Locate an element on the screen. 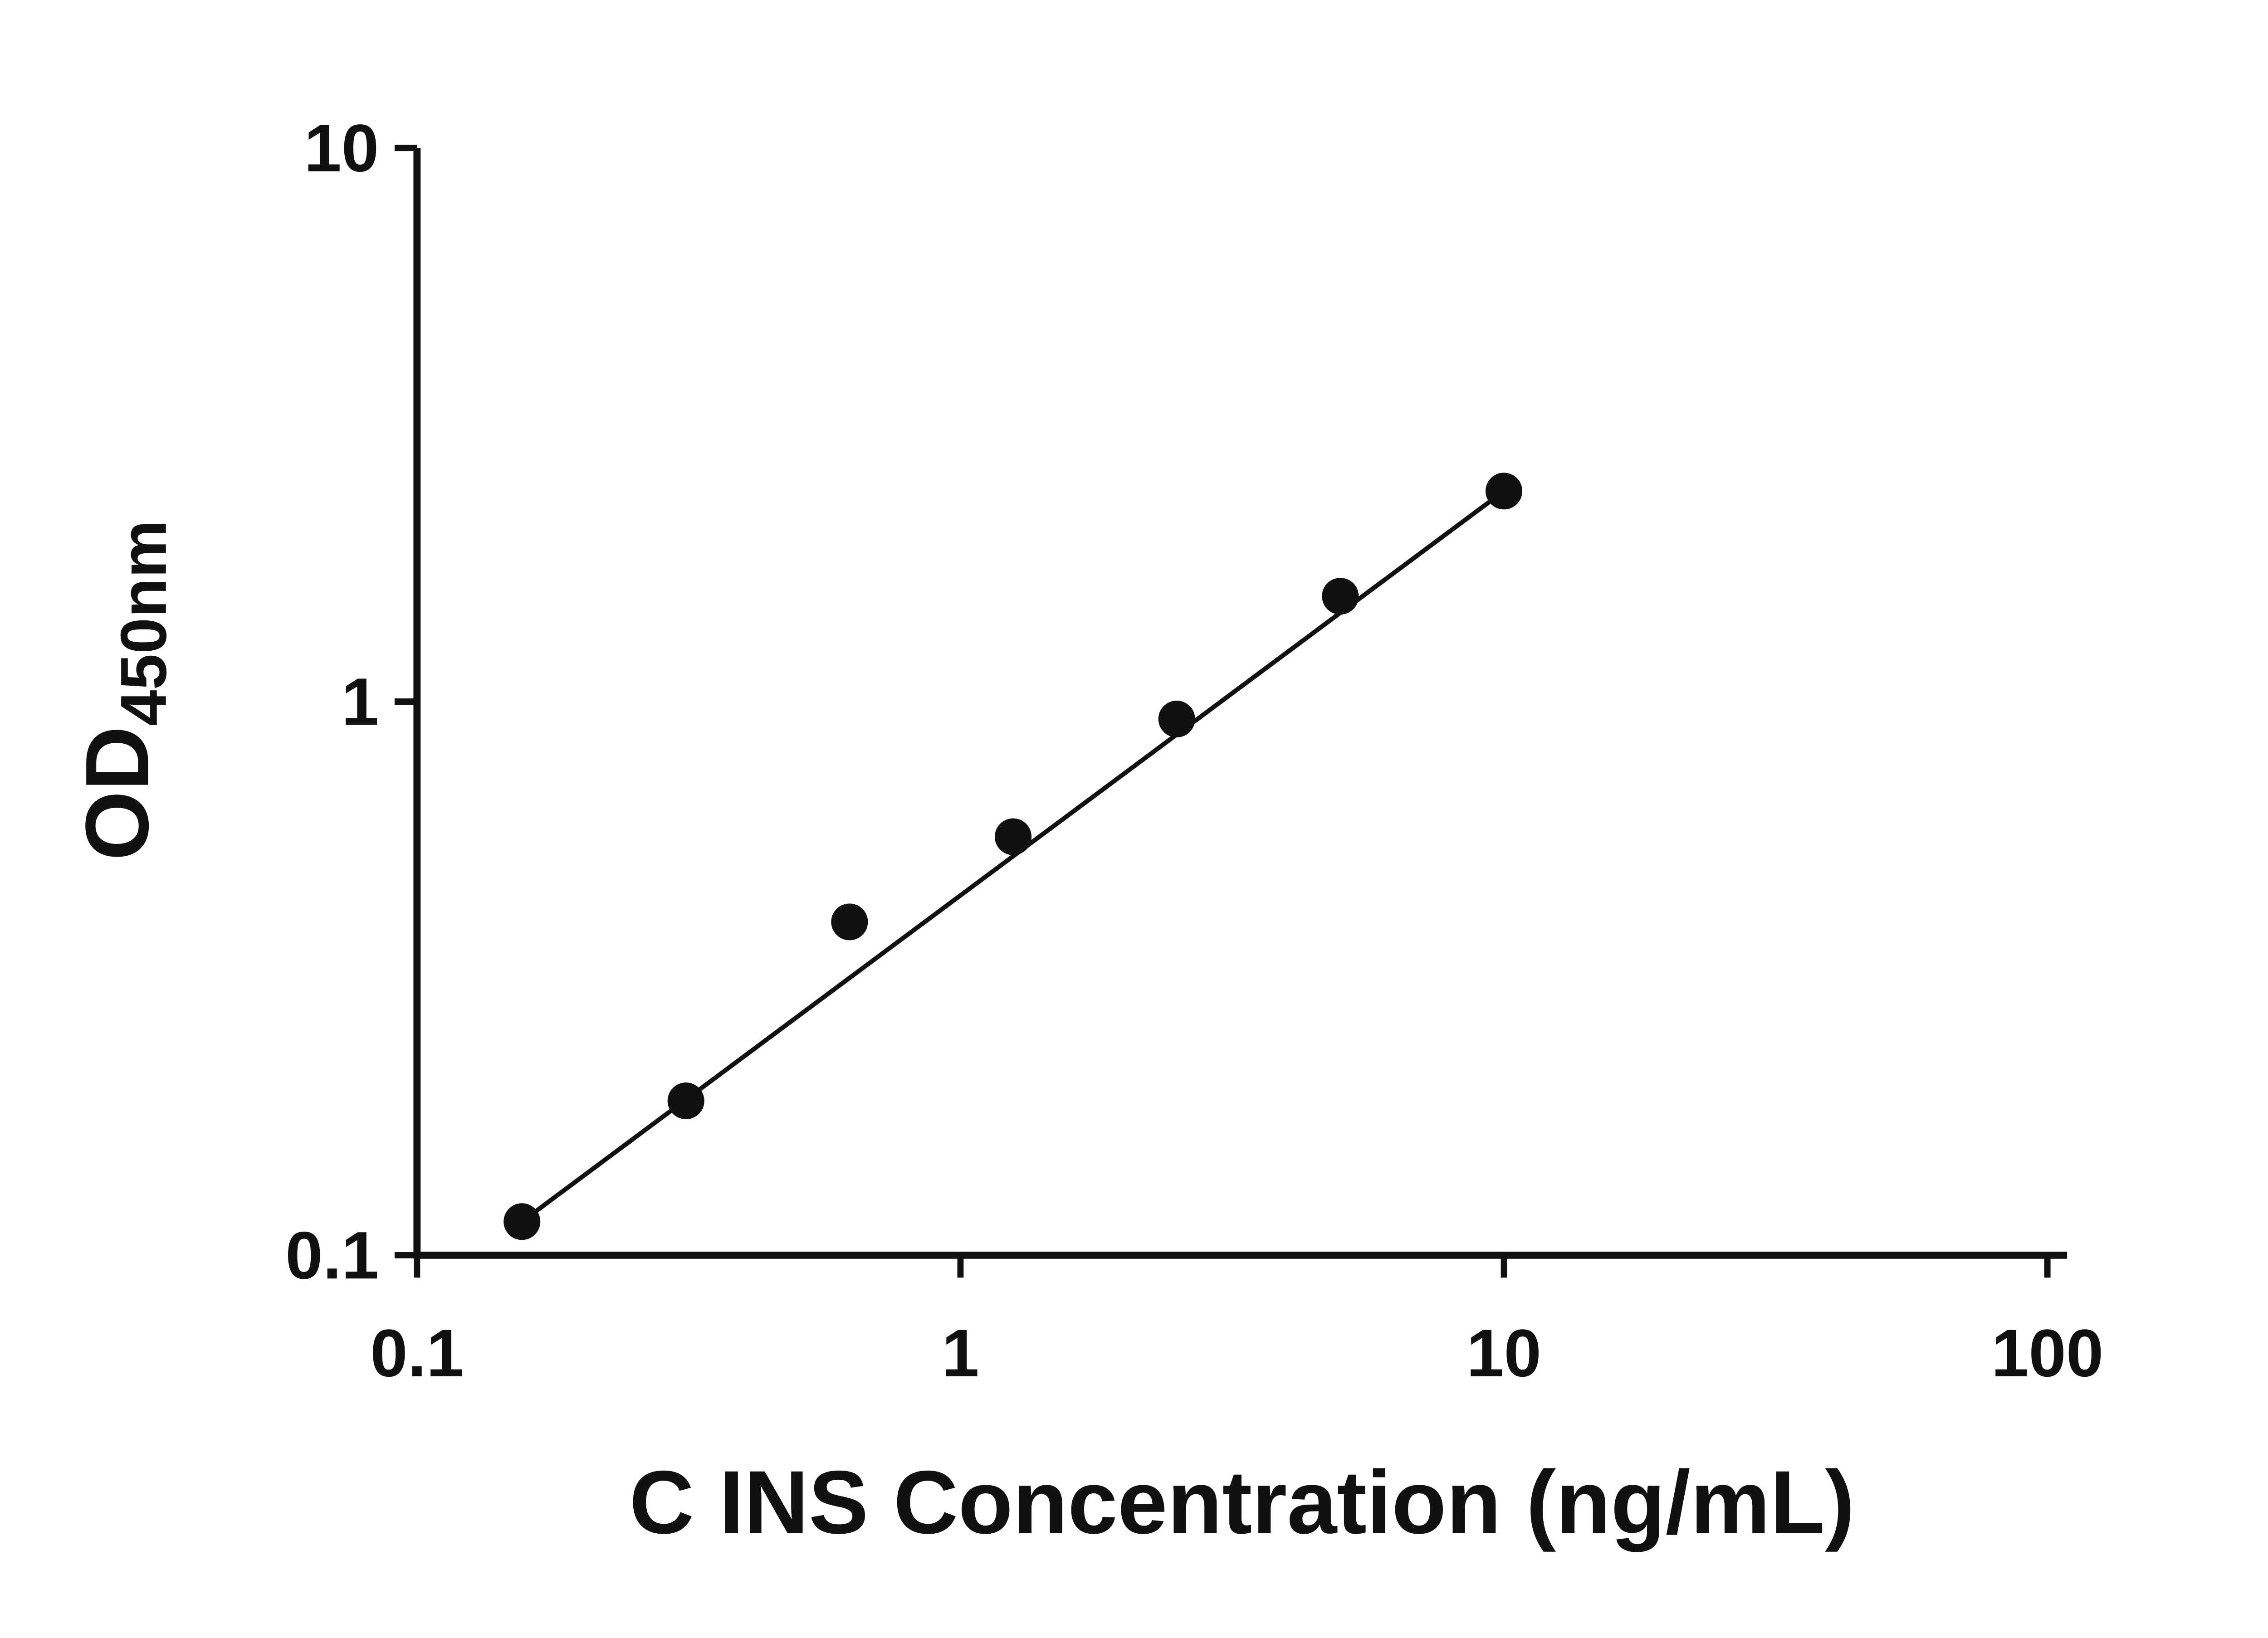 The height and width of the screenshot is (1638, 2268). y-axis-title-subscript: 450nm is located at coordinates (144, 623).